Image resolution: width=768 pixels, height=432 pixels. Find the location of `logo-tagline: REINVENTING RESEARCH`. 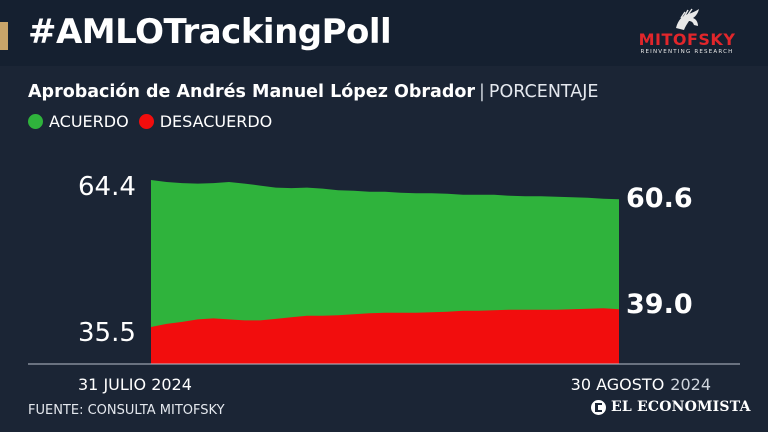

logo-tagline: REINVENTING RESEARCH is located at coordinates (687, 52).